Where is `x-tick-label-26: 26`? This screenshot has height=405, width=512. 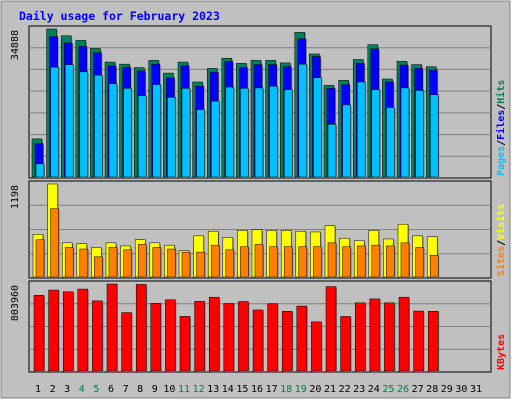
x-tick-label-26: 26 is located at coordinates (403, 389).